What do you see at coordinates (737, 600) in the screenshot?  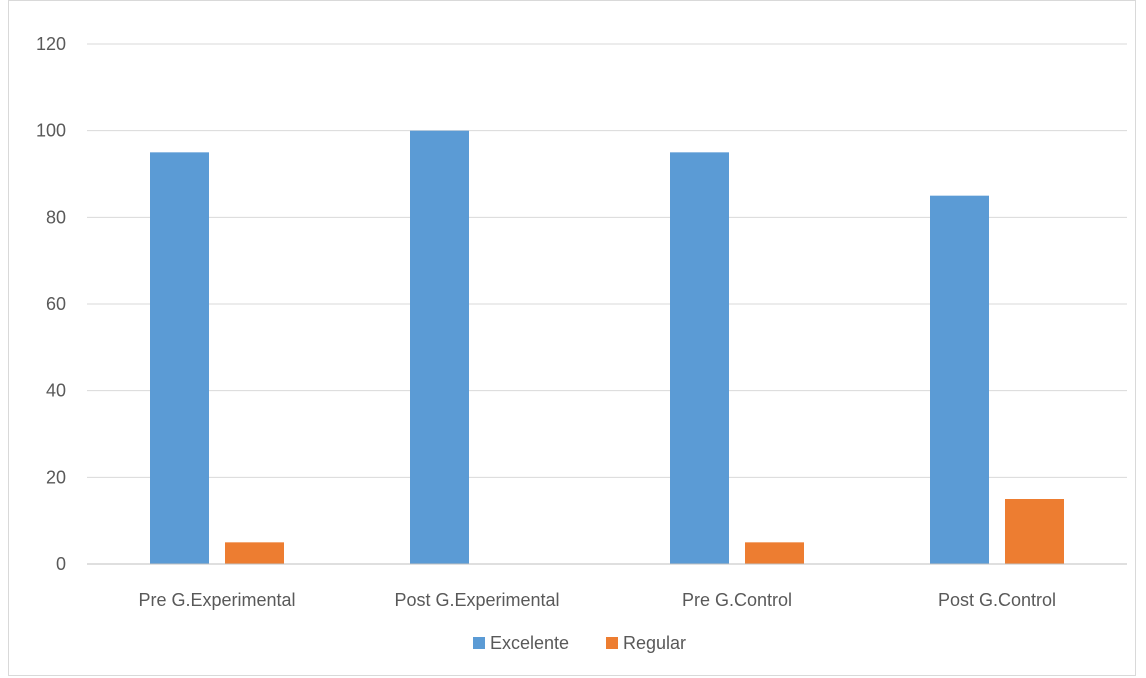 I see `x-category-label: Pre G.Control` at bounding box center [737, 600].